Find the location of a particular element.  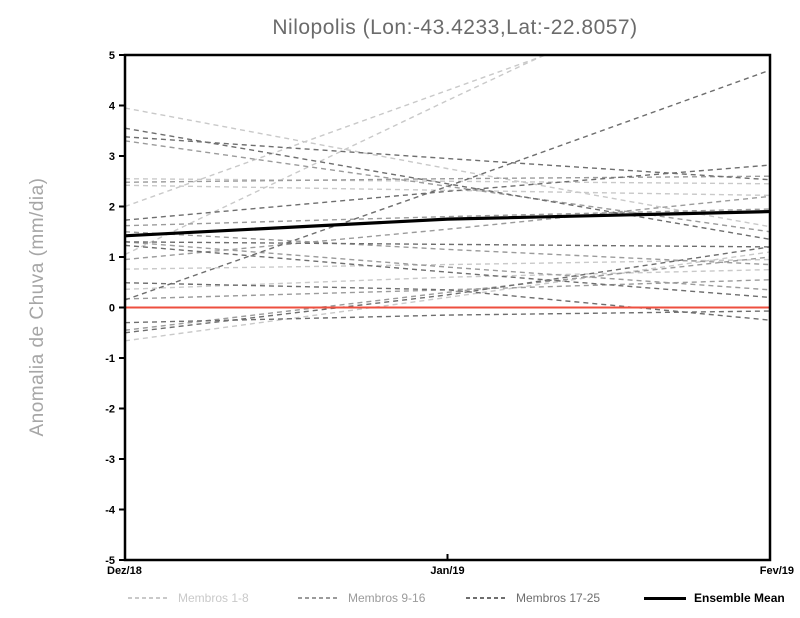

legend-item-ensemble-mean: Ensemble Mean is located at coordinates (714, 598).